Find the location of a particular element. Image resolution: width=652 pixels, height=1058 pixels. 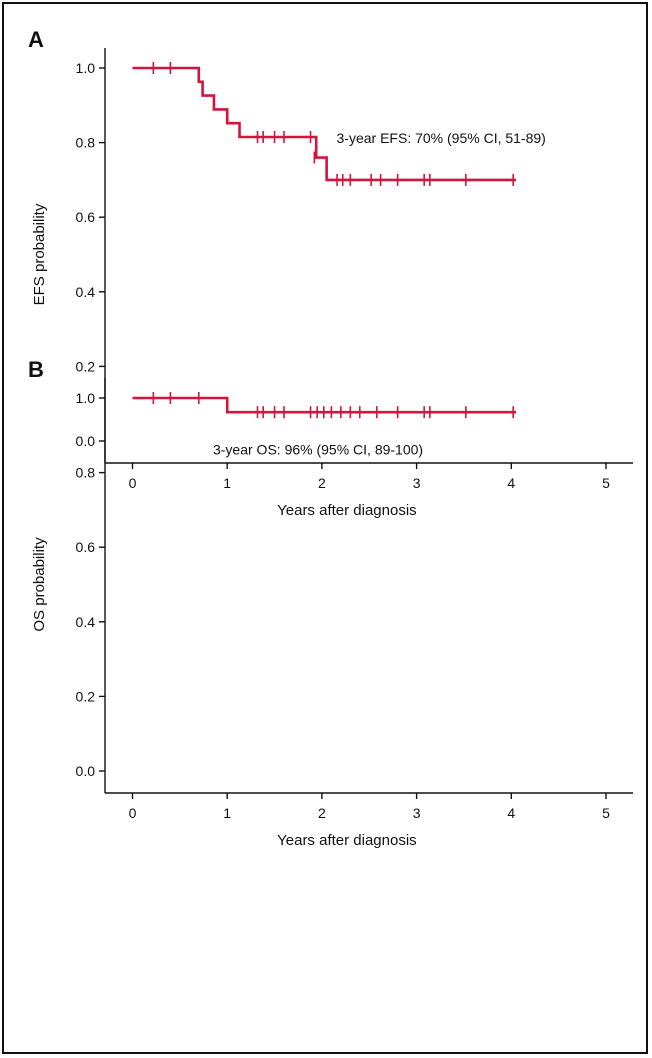

summary-annotation: 3-year OS: 96% (95% CI, 89-100) is located at coordinates (318, 449).